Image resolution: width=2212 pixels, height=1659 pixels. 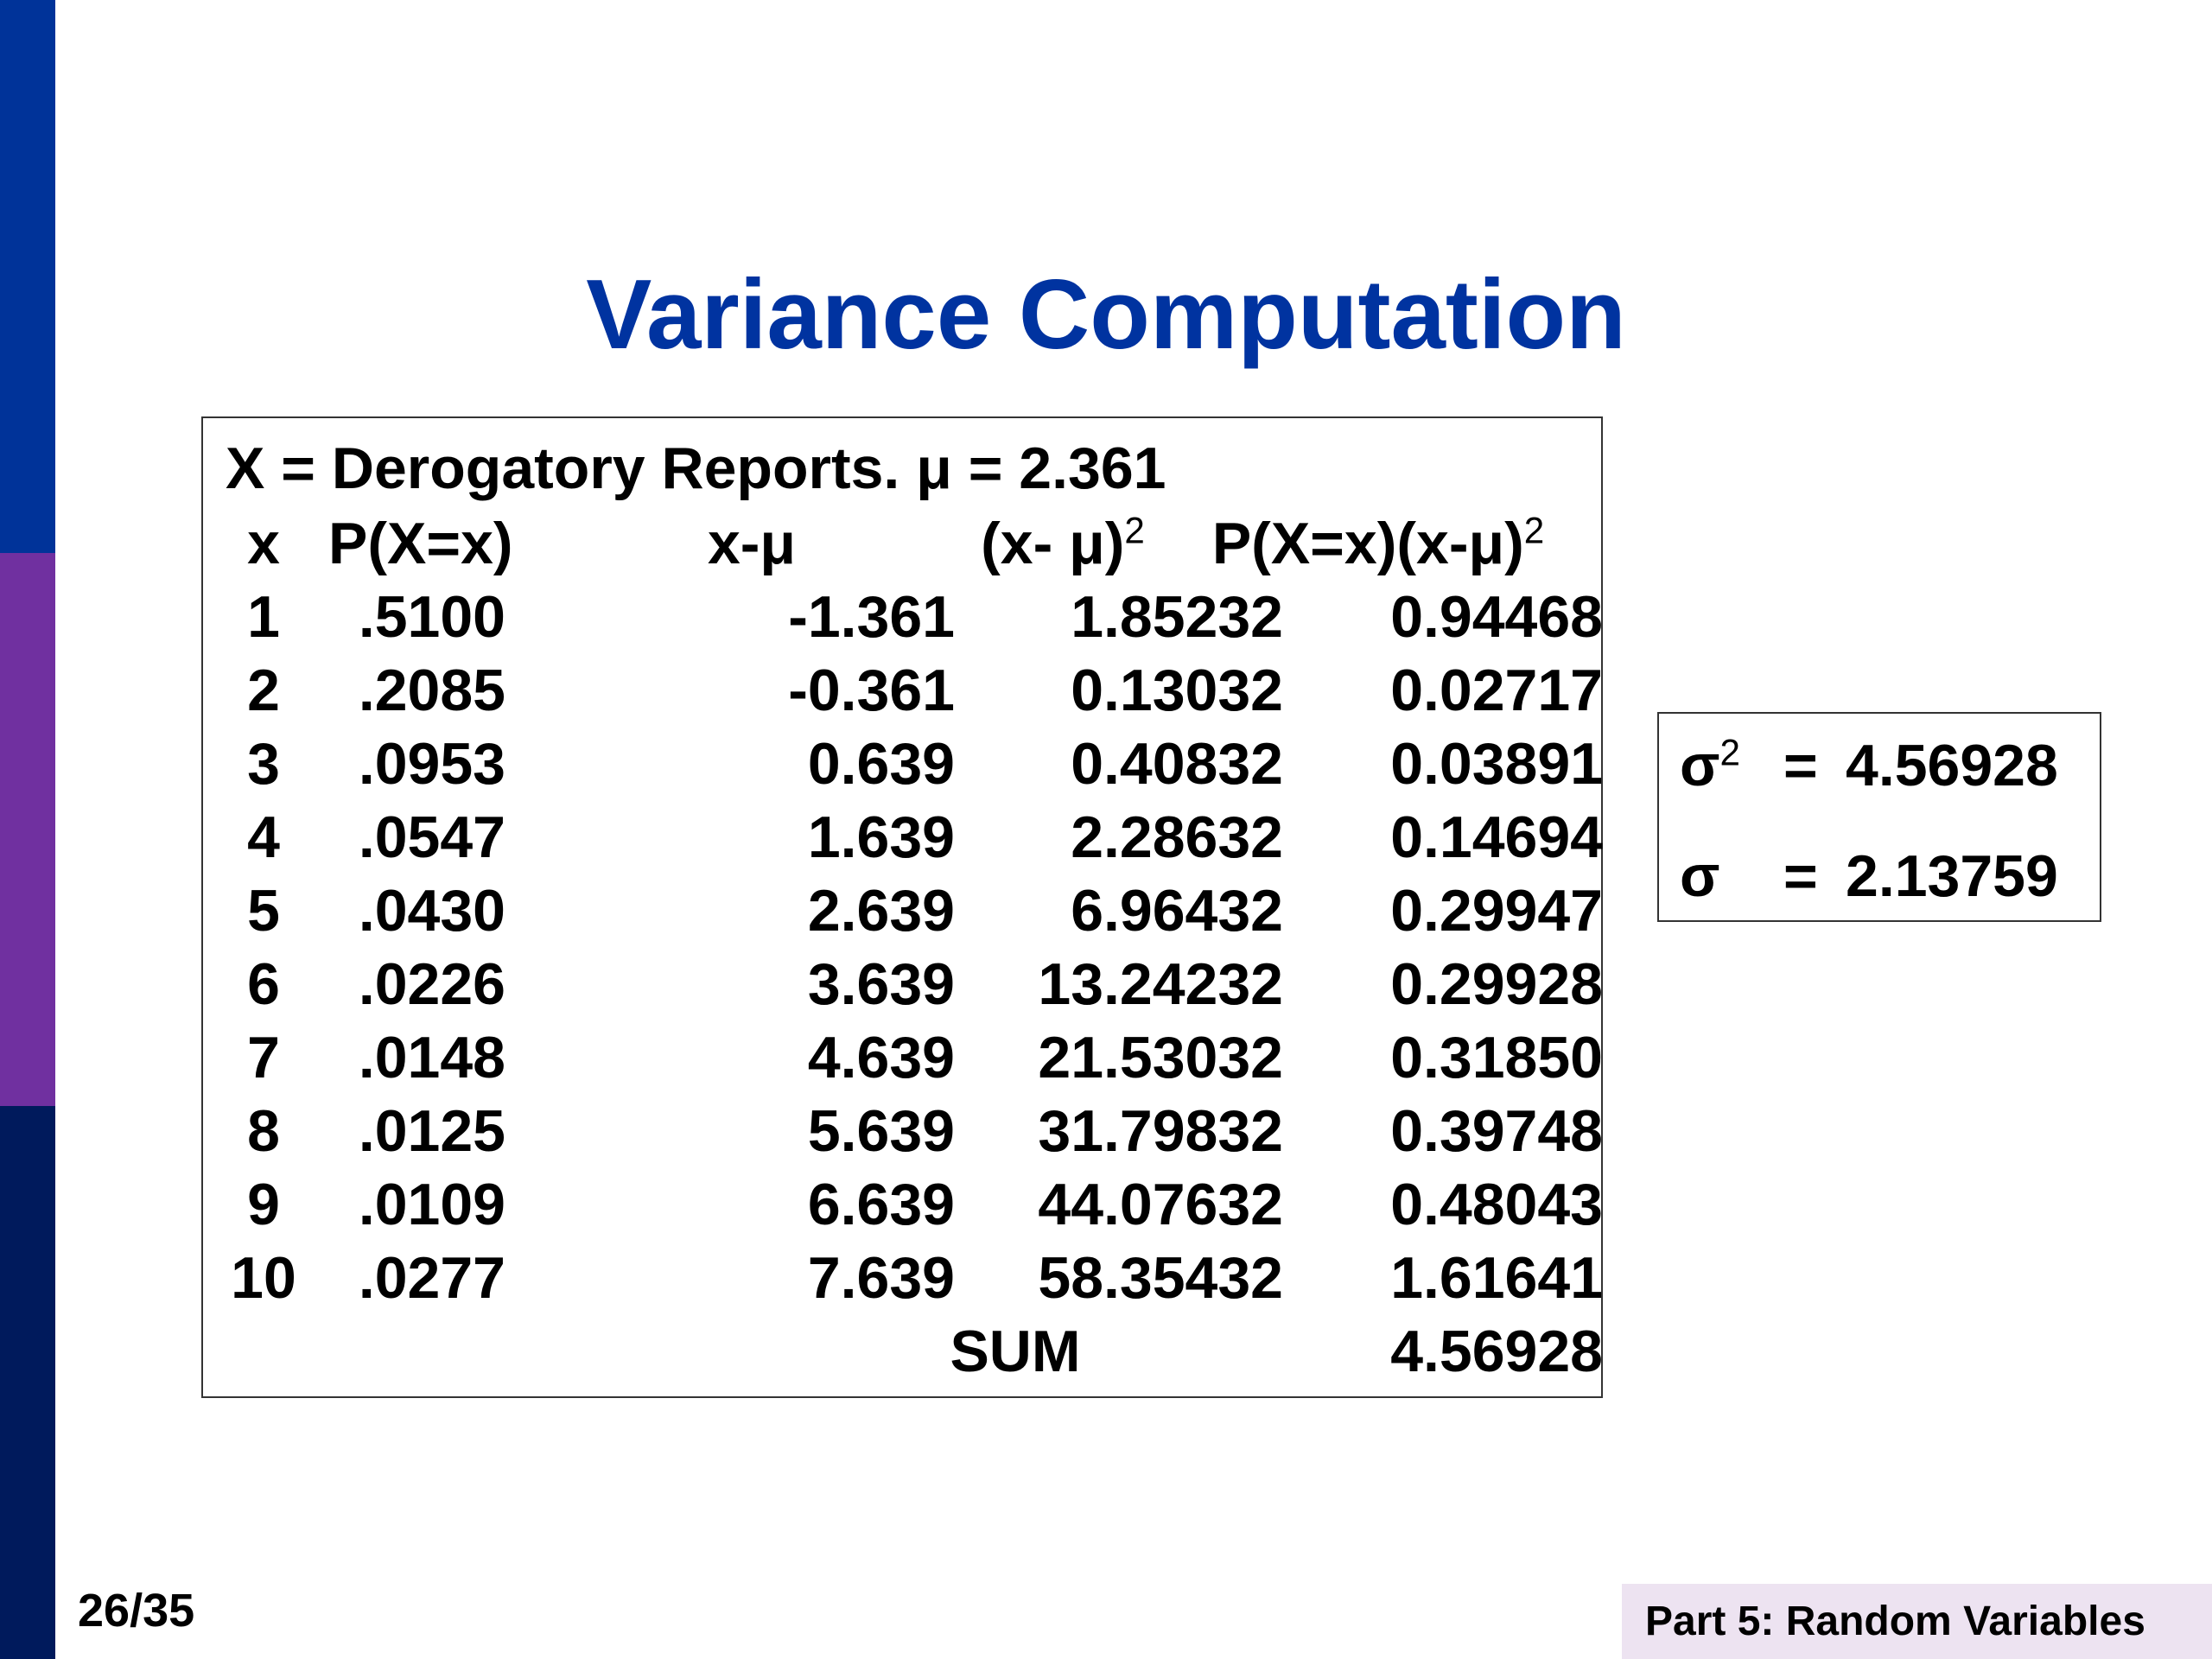 What do you see at coordinates (871, 690) in the screenshot?
I see `cell-deviation: -0.361` at bounding box center [871, 690].